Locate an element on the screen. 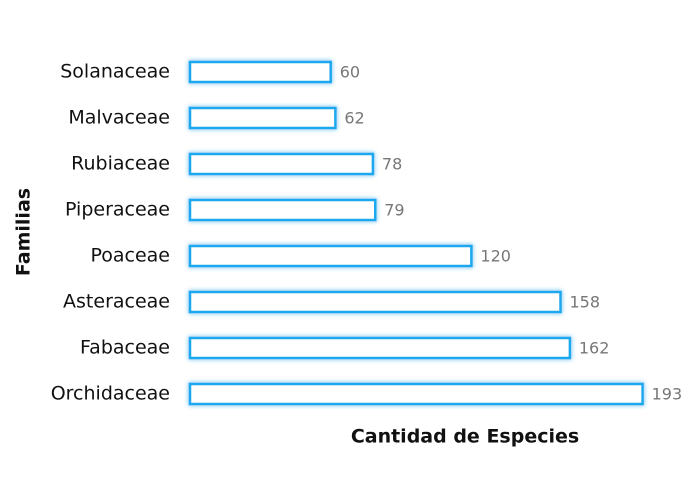  value-label: 120 is located at coordinates (495, 256).